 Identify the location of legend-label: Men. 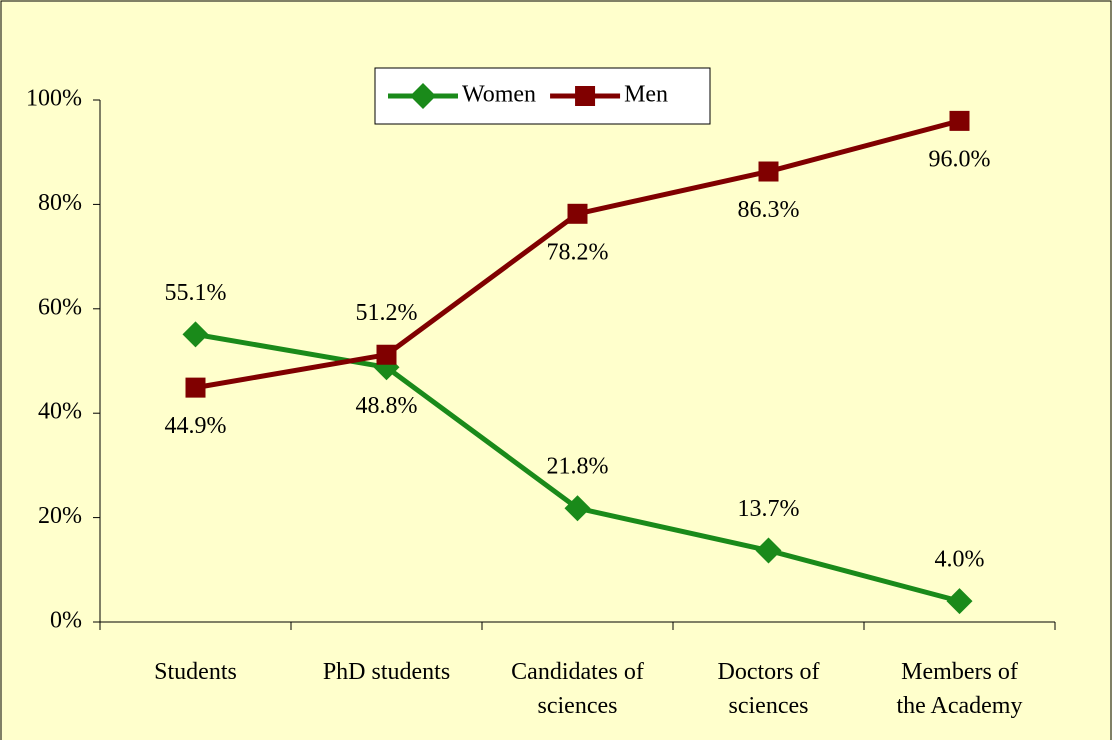
(646, 95).